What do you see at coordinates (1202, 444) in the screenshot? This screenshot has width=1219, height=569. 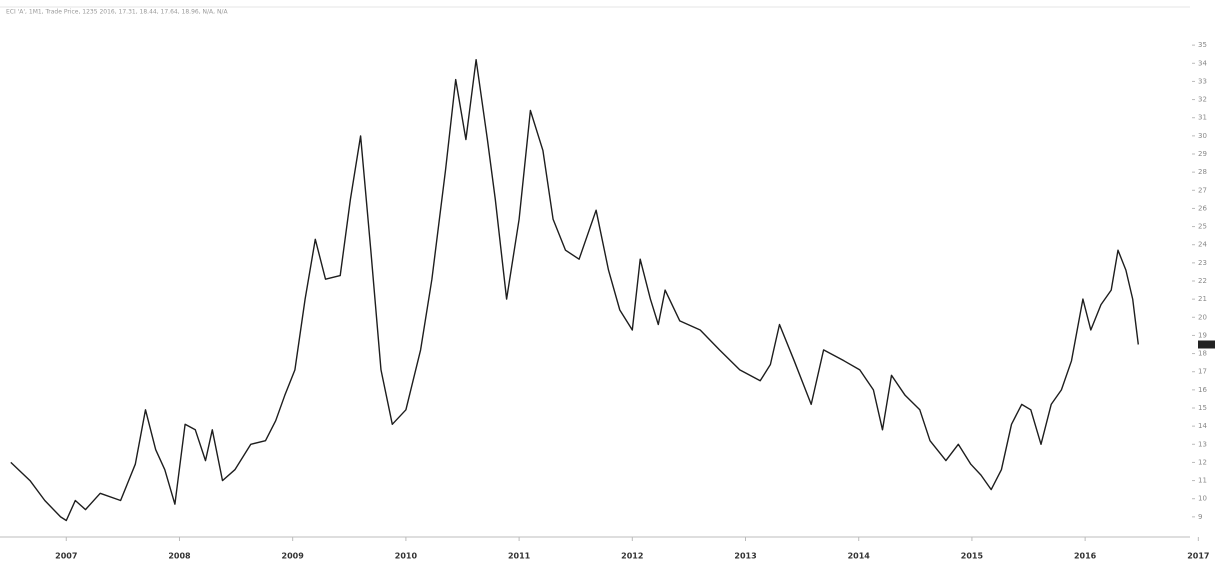 I see `y-tick-label: 13` at bounding box center [1202, 444].